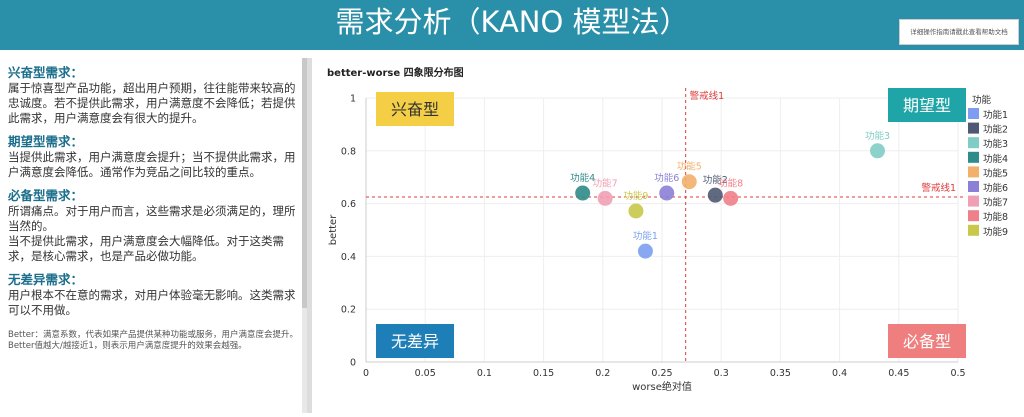 The image size is (1024, 417). I want to click on legend-item: 功能9, so click(988, 231).